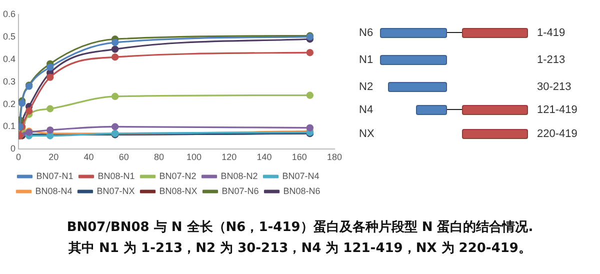  Describe the element at coordinates (554, 87) in the screenshot. I see `text: 30-213` at that location.